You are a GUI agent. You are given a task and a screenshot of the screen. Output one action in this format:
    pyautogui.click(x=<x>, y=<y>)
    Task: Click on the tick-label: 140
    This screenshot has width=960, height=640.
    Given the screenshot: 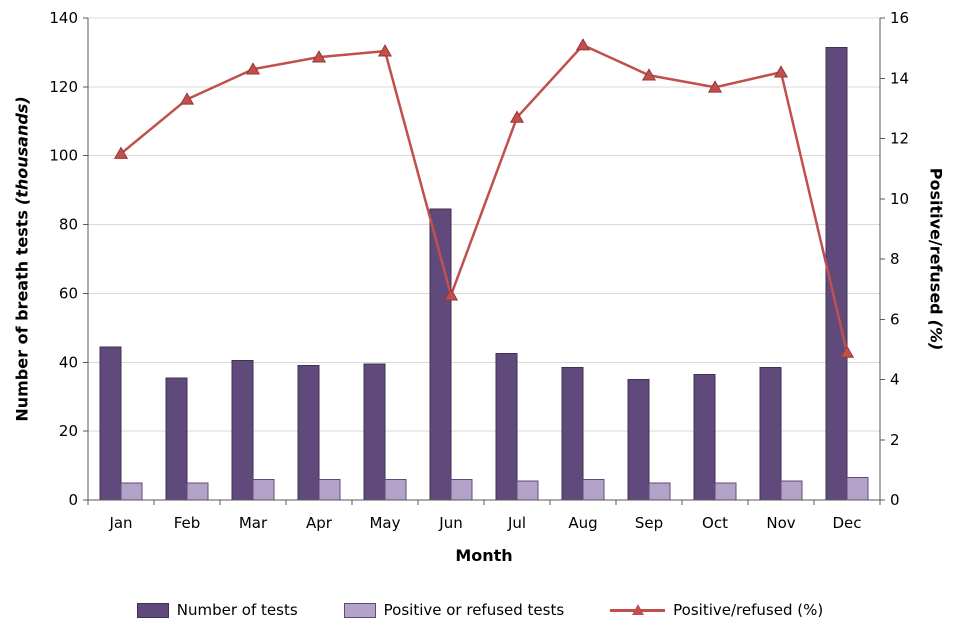 What is the action you would take?
    pyautogui.click(x=63, y=18)
    